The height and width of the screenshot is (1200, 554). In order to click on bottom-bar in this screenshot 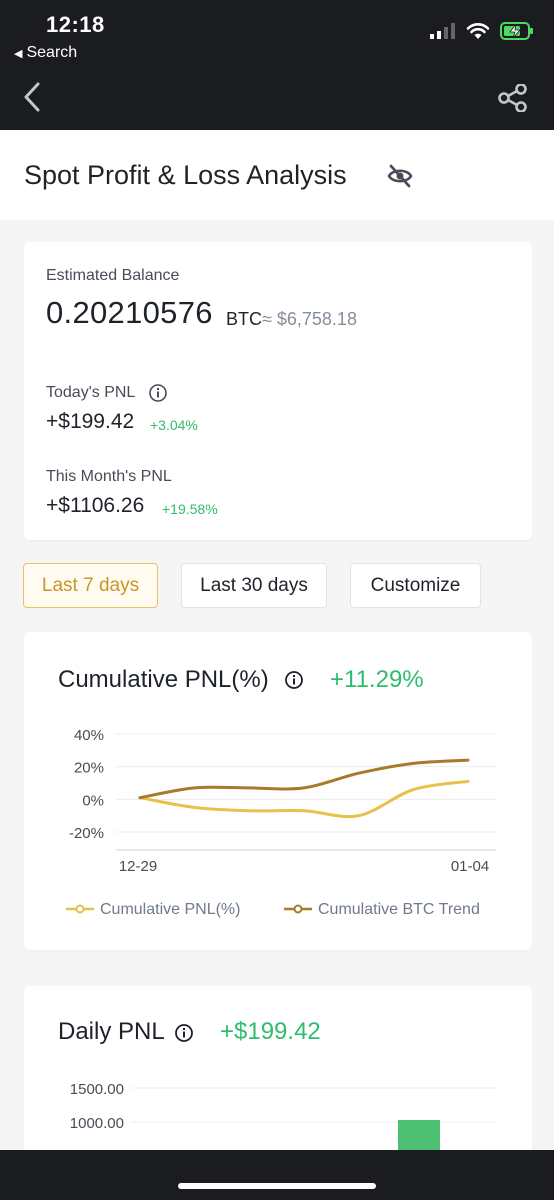, I will do `click(277, 1175)`.